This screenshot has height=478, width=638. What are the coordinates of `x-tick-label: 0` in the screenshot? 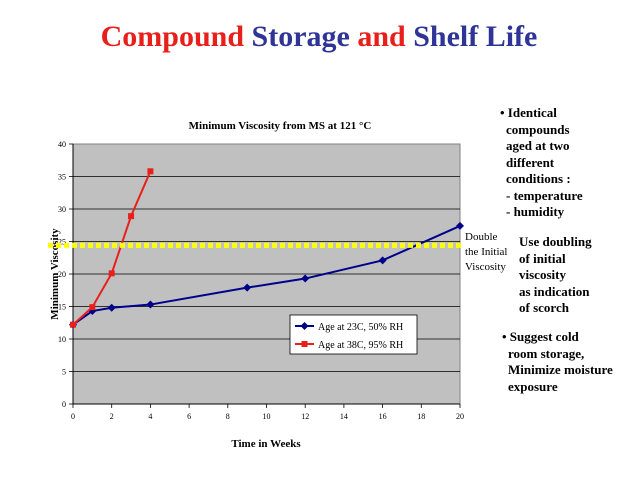 It's located at (73, 416).